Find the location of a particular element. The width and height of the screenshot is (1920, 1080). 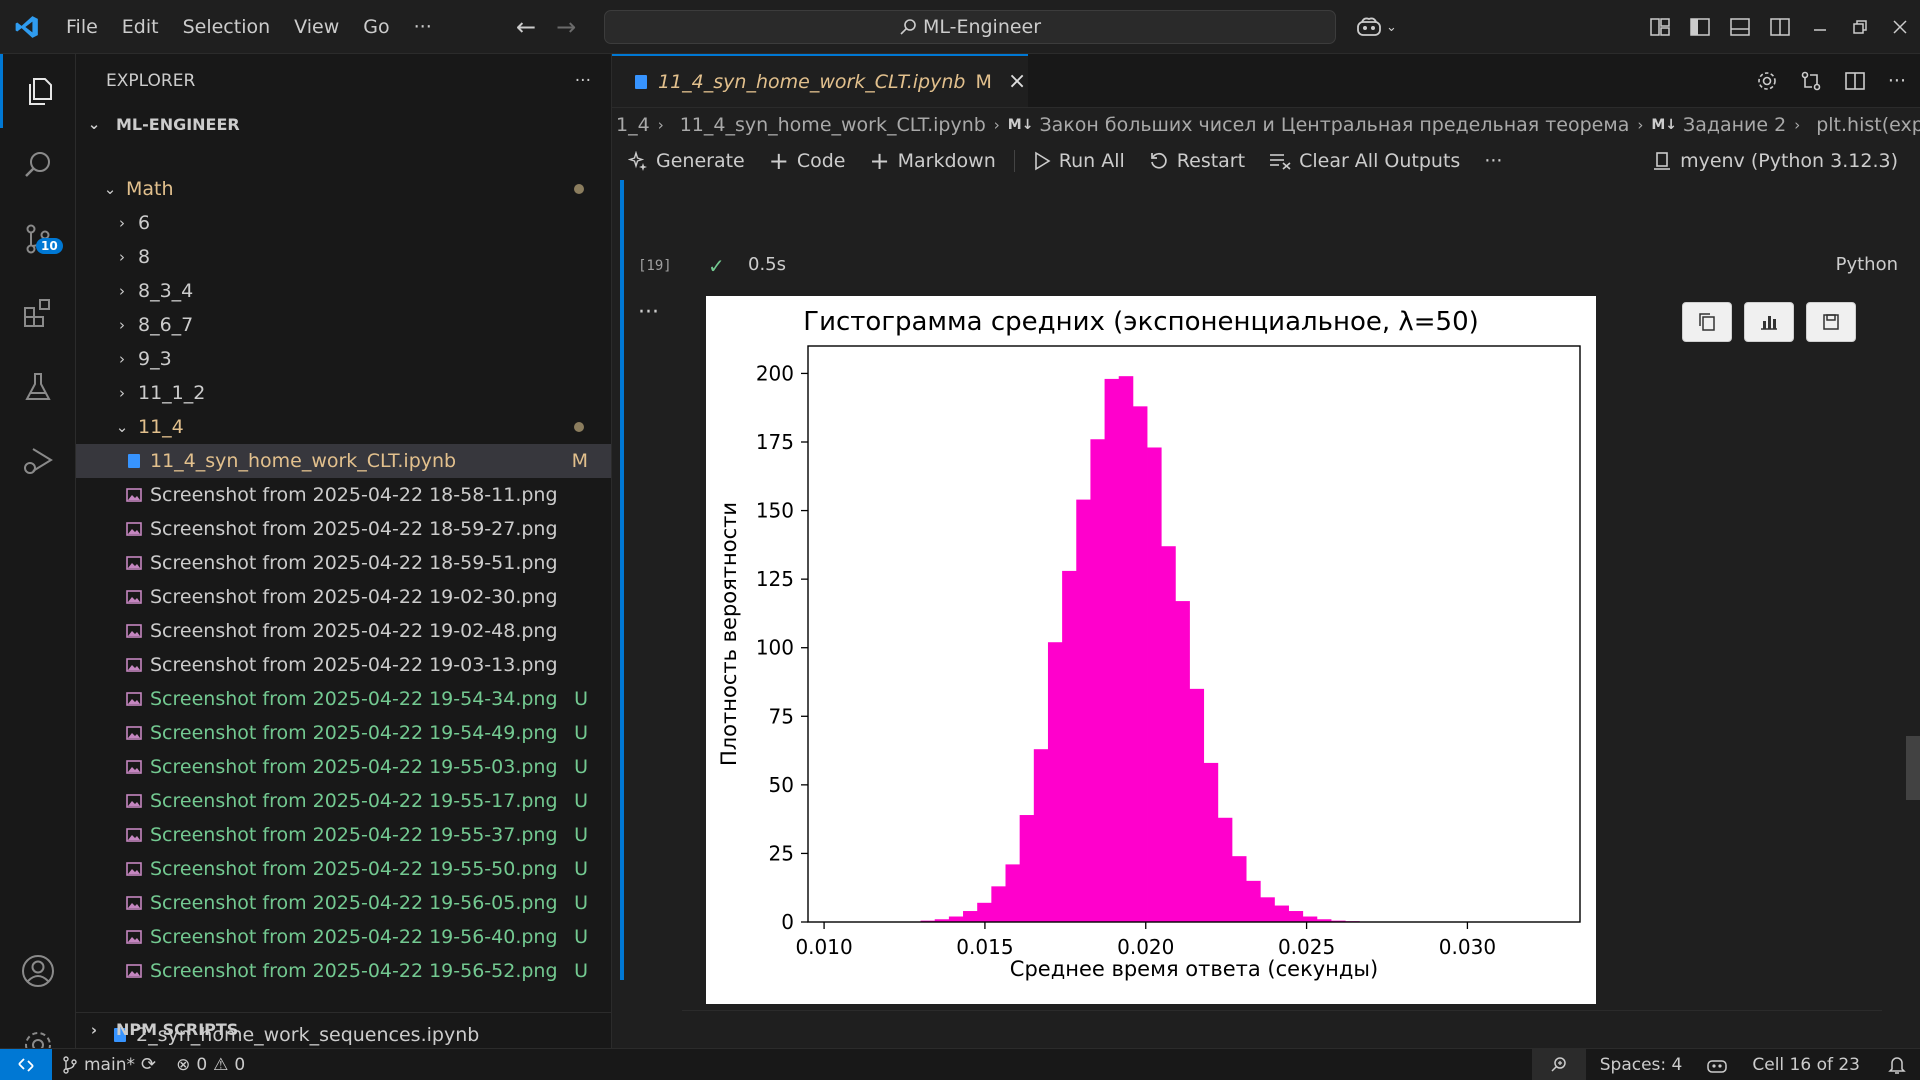

file-notebook-selected: 11_4_syn_home_work_CLT.ipynb M is located at coordinates (343, 461).